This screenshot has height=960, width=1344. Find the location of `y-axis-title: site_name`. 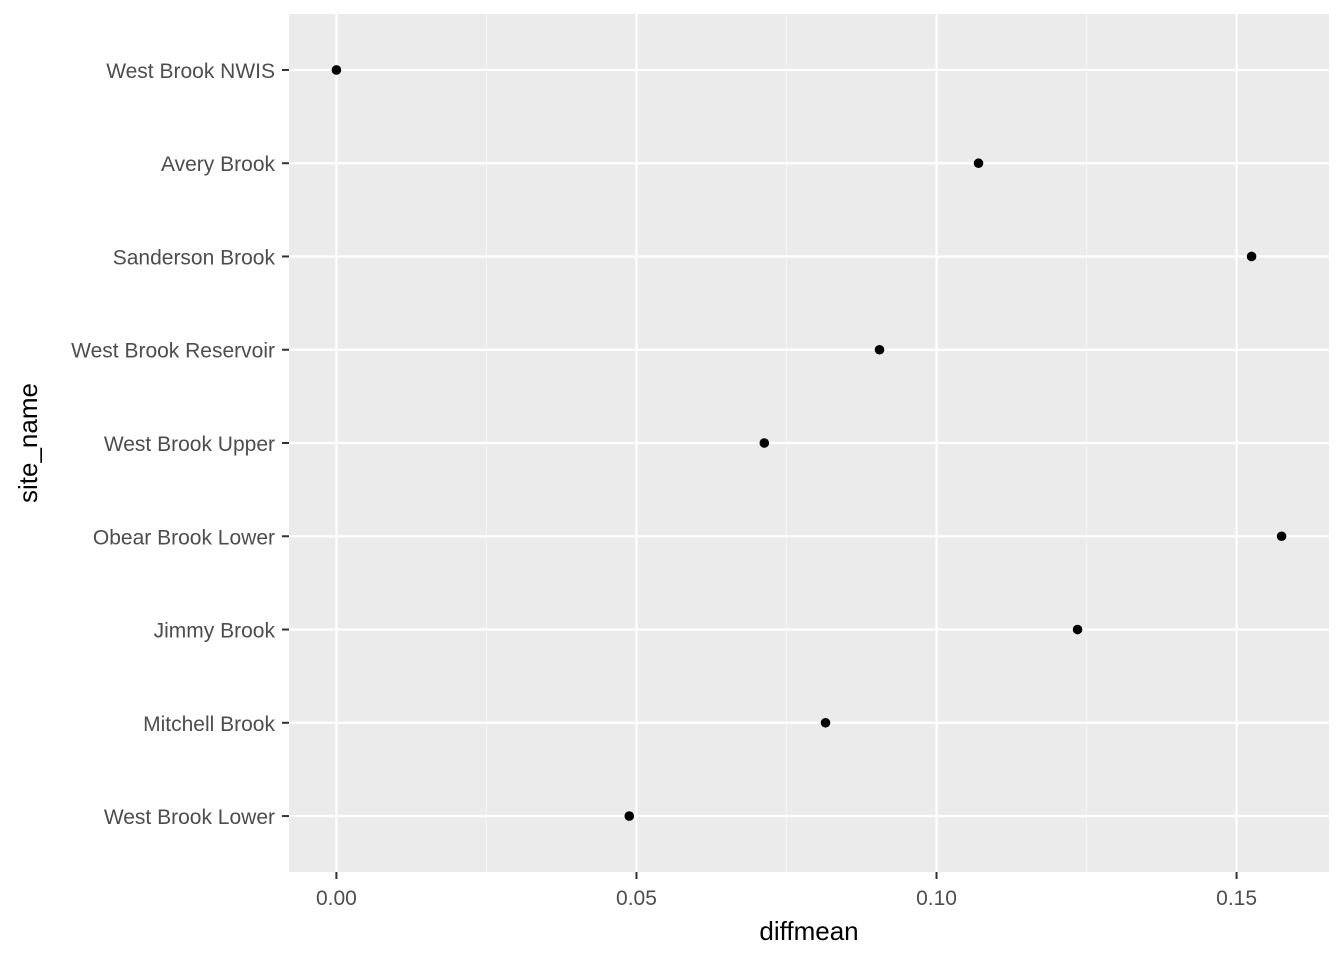

y-axis-title: site_name is located at coordinates (28, 443).